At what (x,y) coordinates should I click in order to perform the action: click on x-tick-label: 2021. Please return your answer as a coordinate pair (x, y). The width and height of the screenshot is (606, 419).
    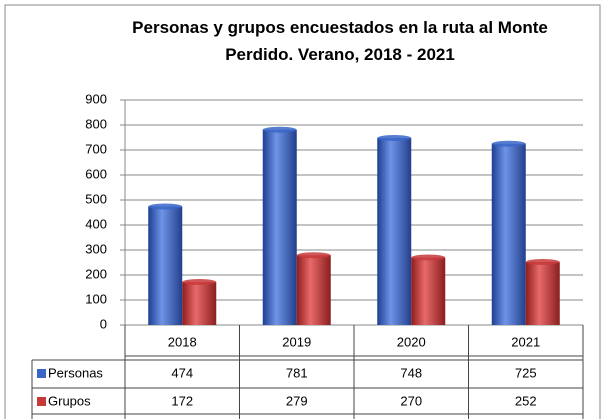
    Looking at the image, I should click on (525, 341).